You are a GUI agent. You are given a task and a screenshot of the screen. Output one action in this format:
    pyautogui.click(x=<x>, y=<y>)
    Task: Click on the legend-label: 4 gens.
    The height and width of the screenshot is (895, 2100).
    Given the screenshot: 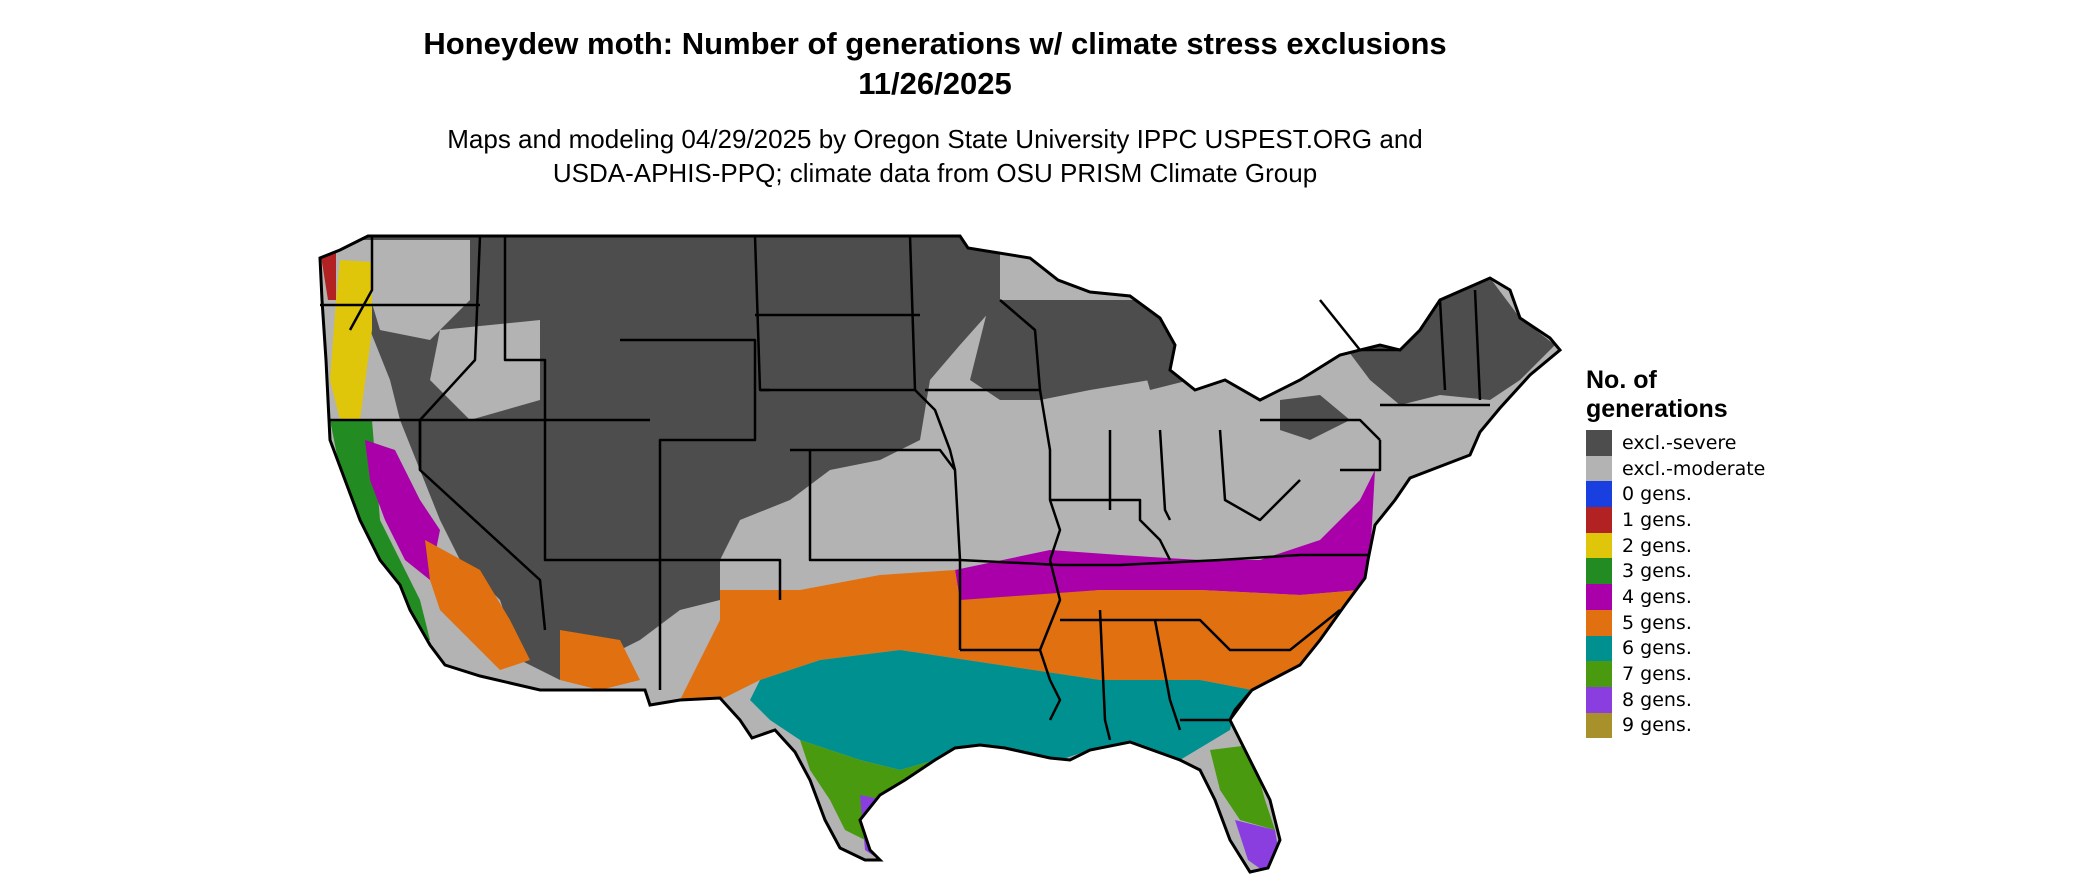 What is the action you would take?
    pyautogui.click(x=1657, y=596)
    